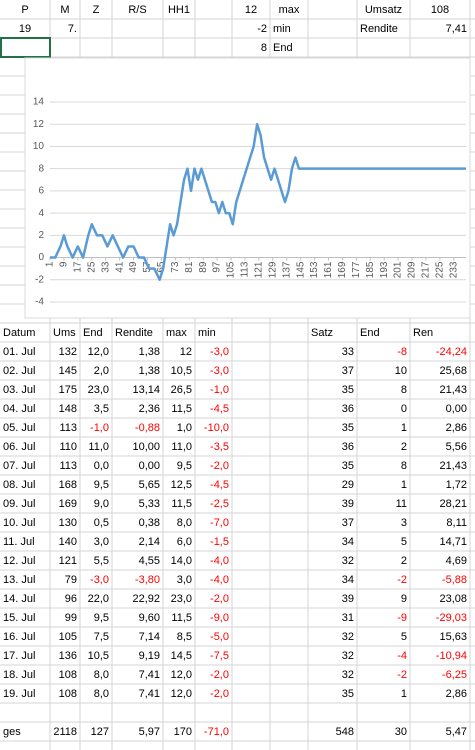 The width and height of the screenshot is (475, 750). I want to click on cell-text: 127, so click(100, 732).